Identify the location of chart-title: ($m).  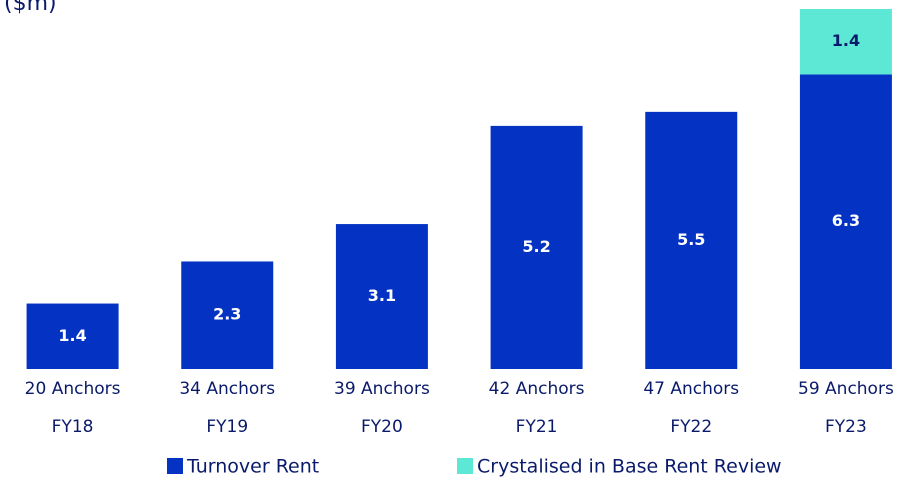
(30, 8).